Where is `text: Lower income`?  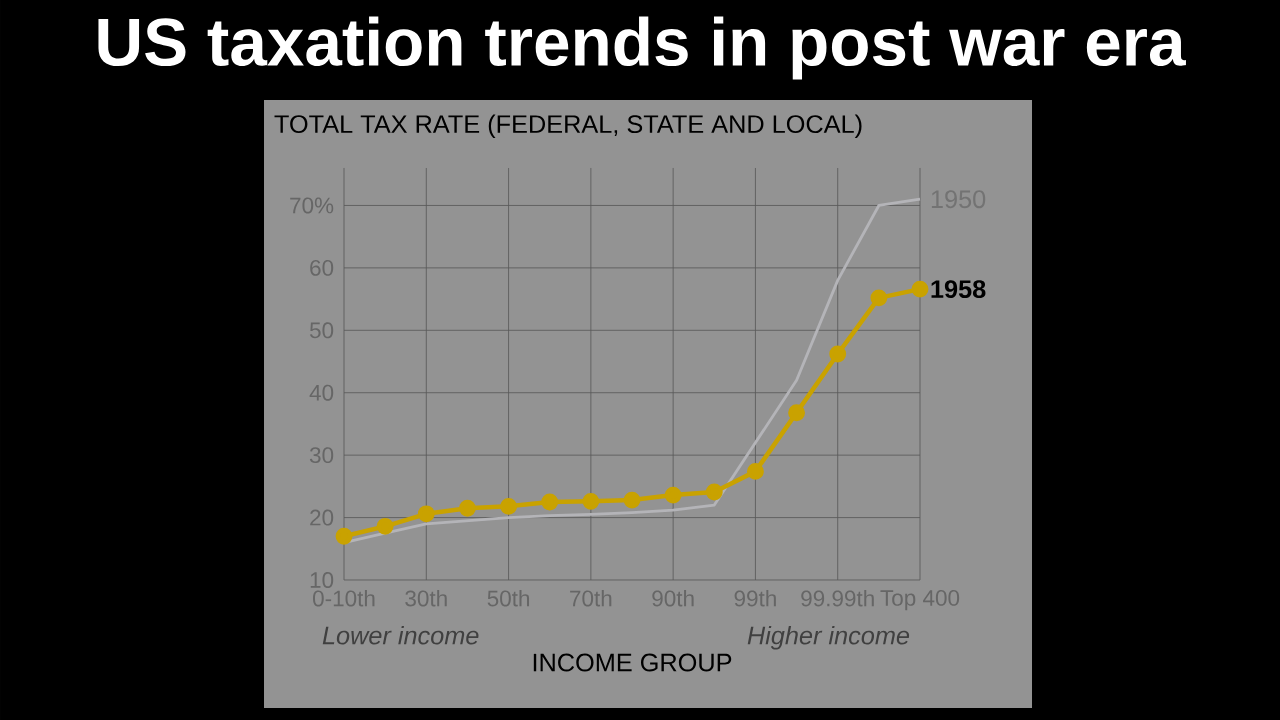 text: Lower income is located at coordinates (400, 635).